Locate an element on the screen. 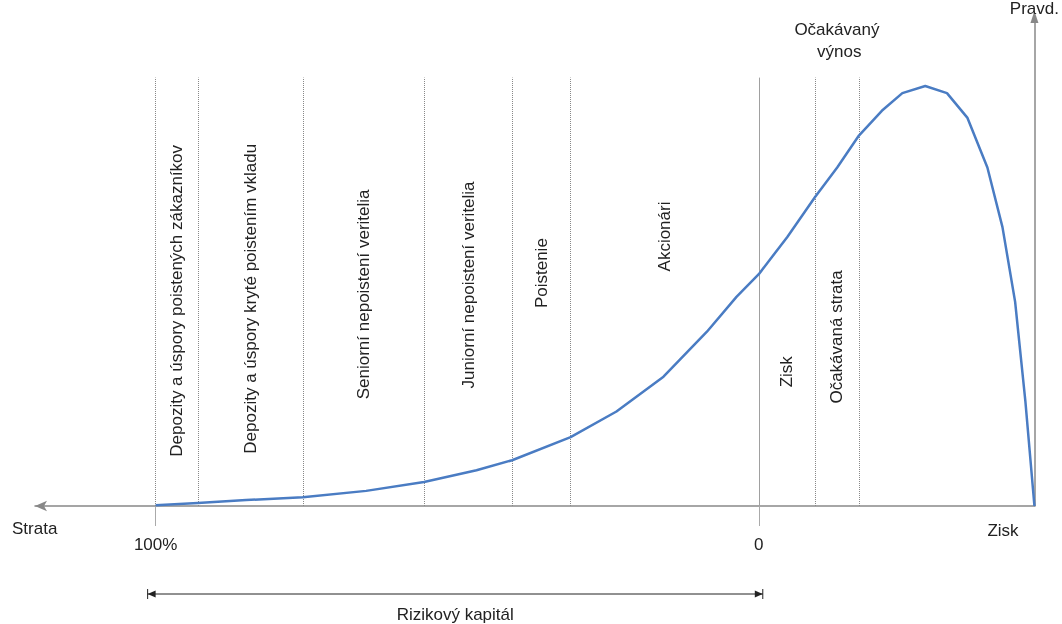 The width and height of the screenshot is (1062, 624). x-axis-title: Strata is located at coordinates (35, 528).